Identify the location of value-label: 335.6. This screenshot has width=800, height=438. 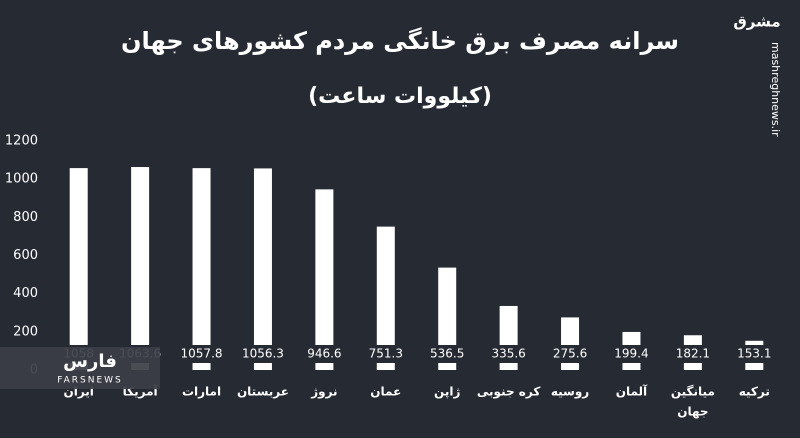
(508, 354).